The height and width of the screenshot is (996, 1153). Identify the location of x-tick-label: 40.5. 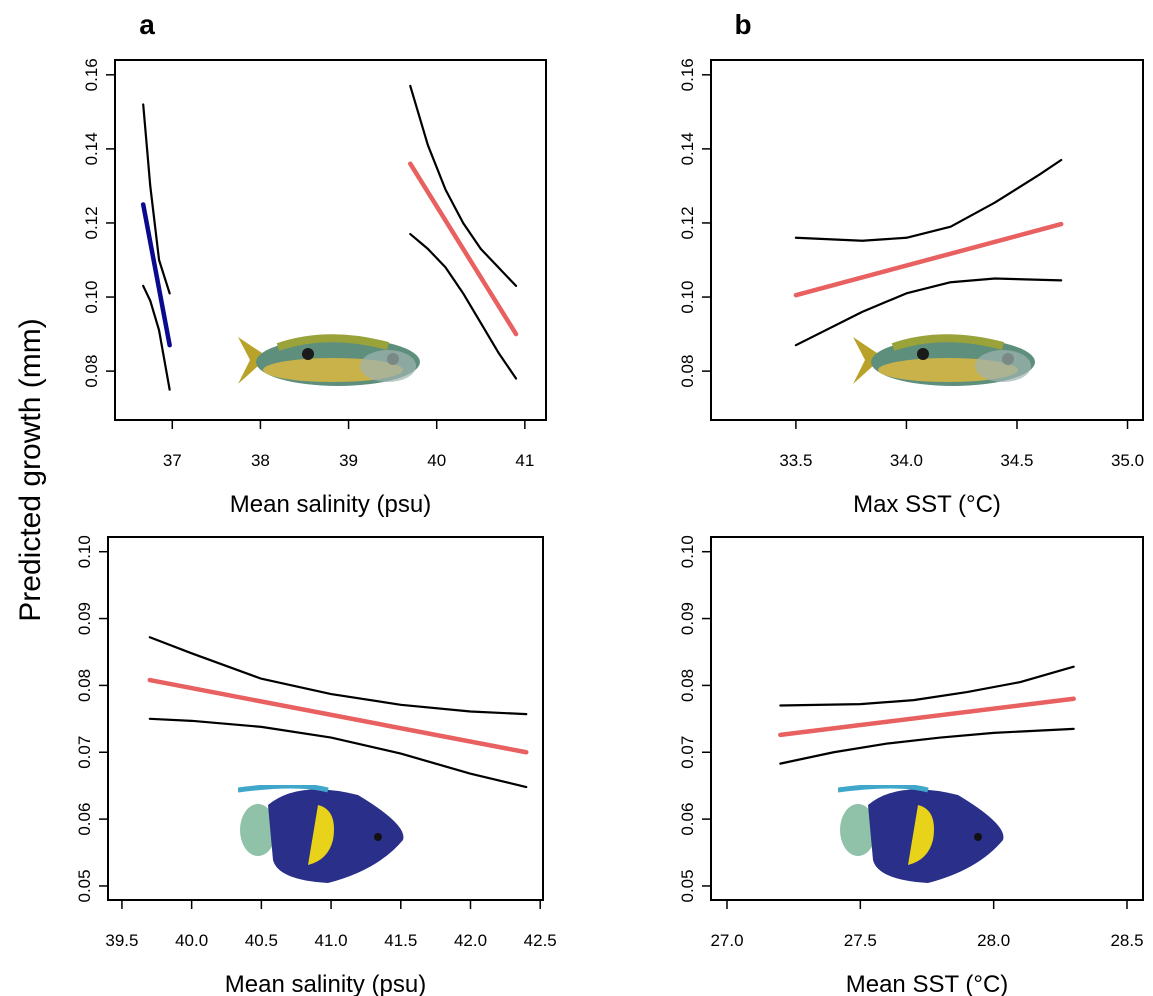
(261, 940).